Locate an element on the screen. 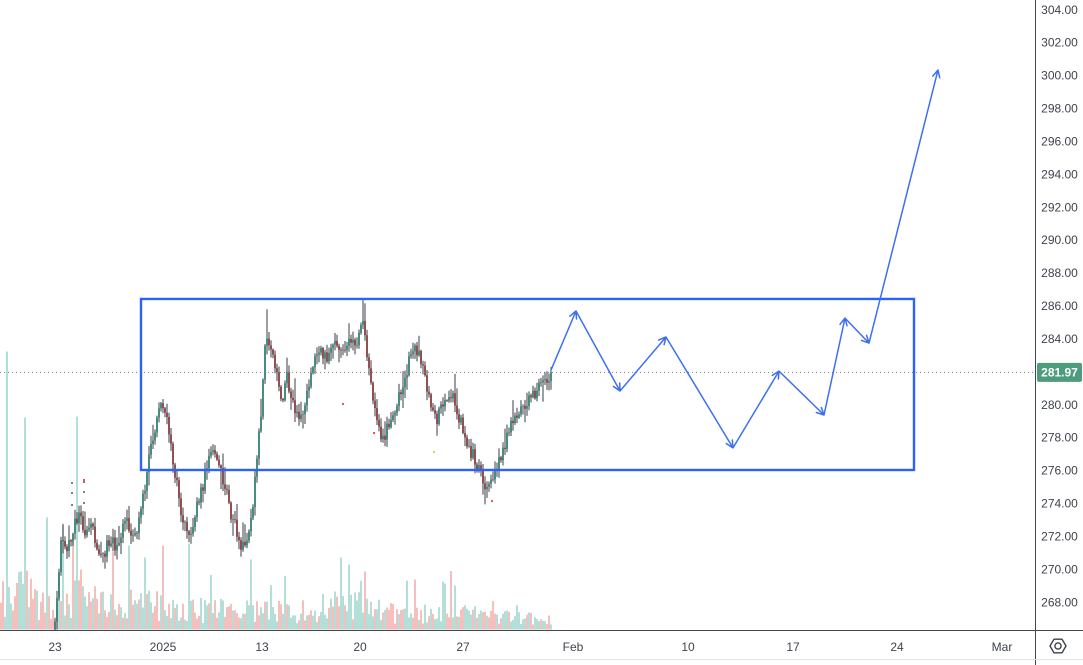 This screenshot has width=1083, height=665. price-tick-label: 280.00 is located at coordinates (1059, 405).